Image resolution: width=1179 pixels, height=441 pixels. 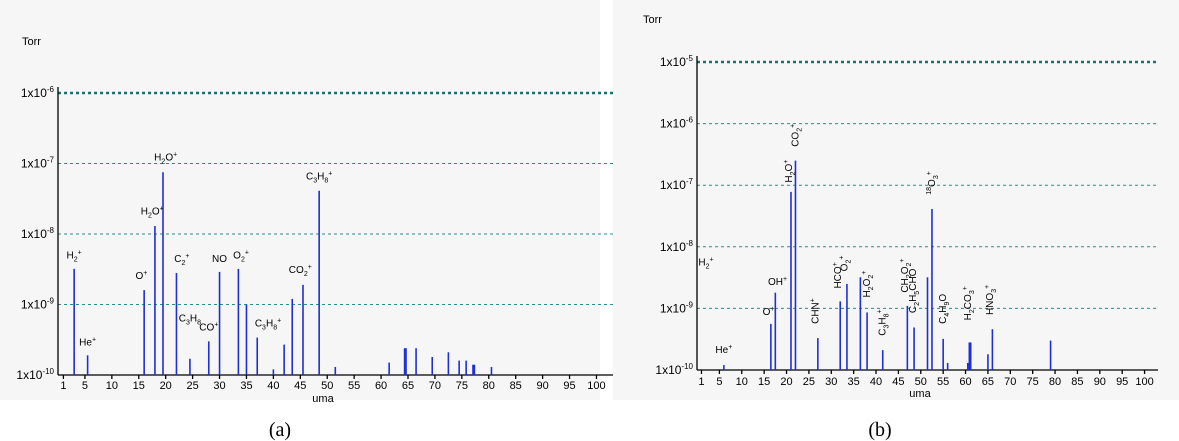 I want to click on peak-label: H2CO3+, so click(x=969, y=303).